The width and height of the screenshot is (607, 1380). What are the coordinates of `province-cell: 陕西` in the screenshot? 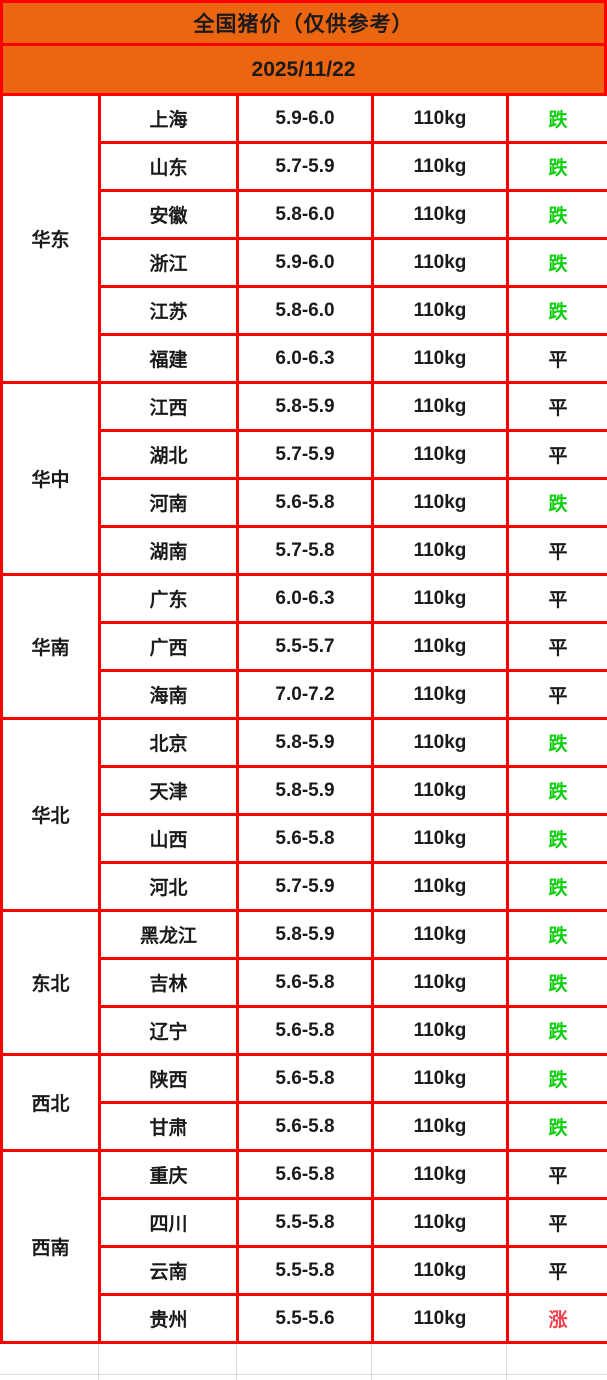 It's located at (169, 1079).